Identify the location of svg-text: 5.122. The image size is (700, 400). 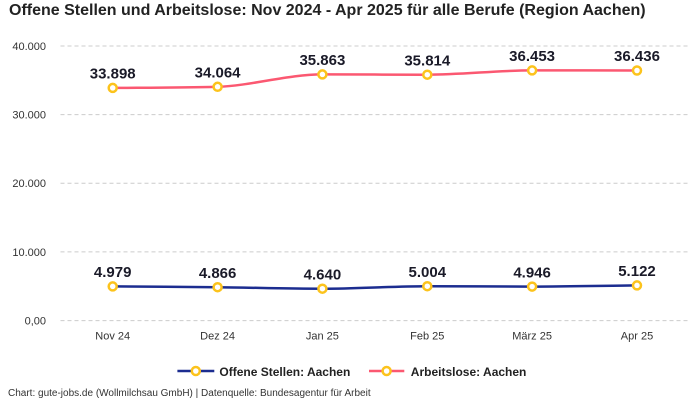
(637, 271).